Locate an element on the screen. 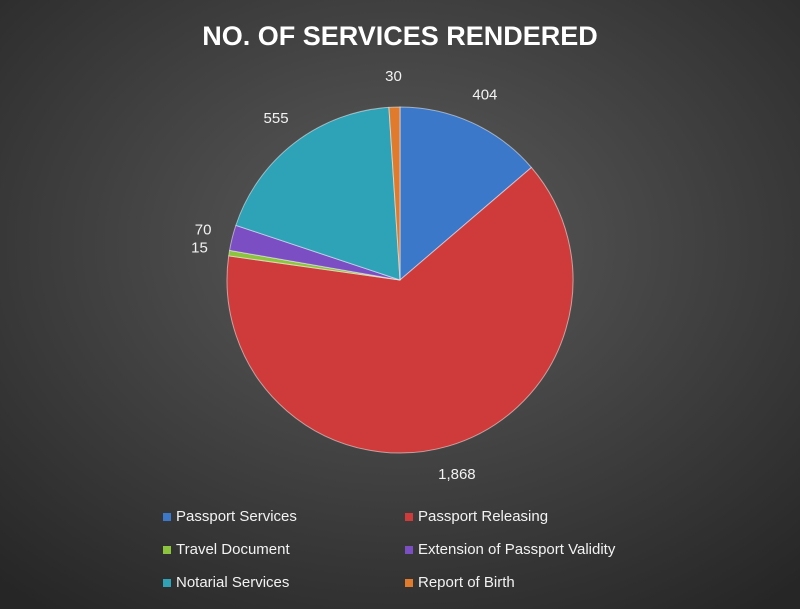 This screenshot has width=800, height=609. legend-label: Travel Document is located at coordinates (233, 549).